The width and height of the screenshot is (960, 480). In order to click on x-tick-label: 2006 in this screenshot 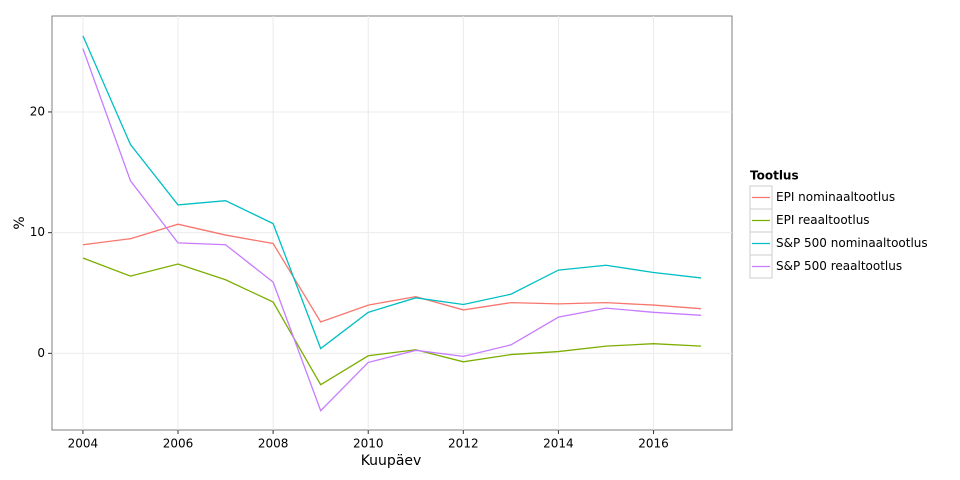, I will do `click(178, 444)`.